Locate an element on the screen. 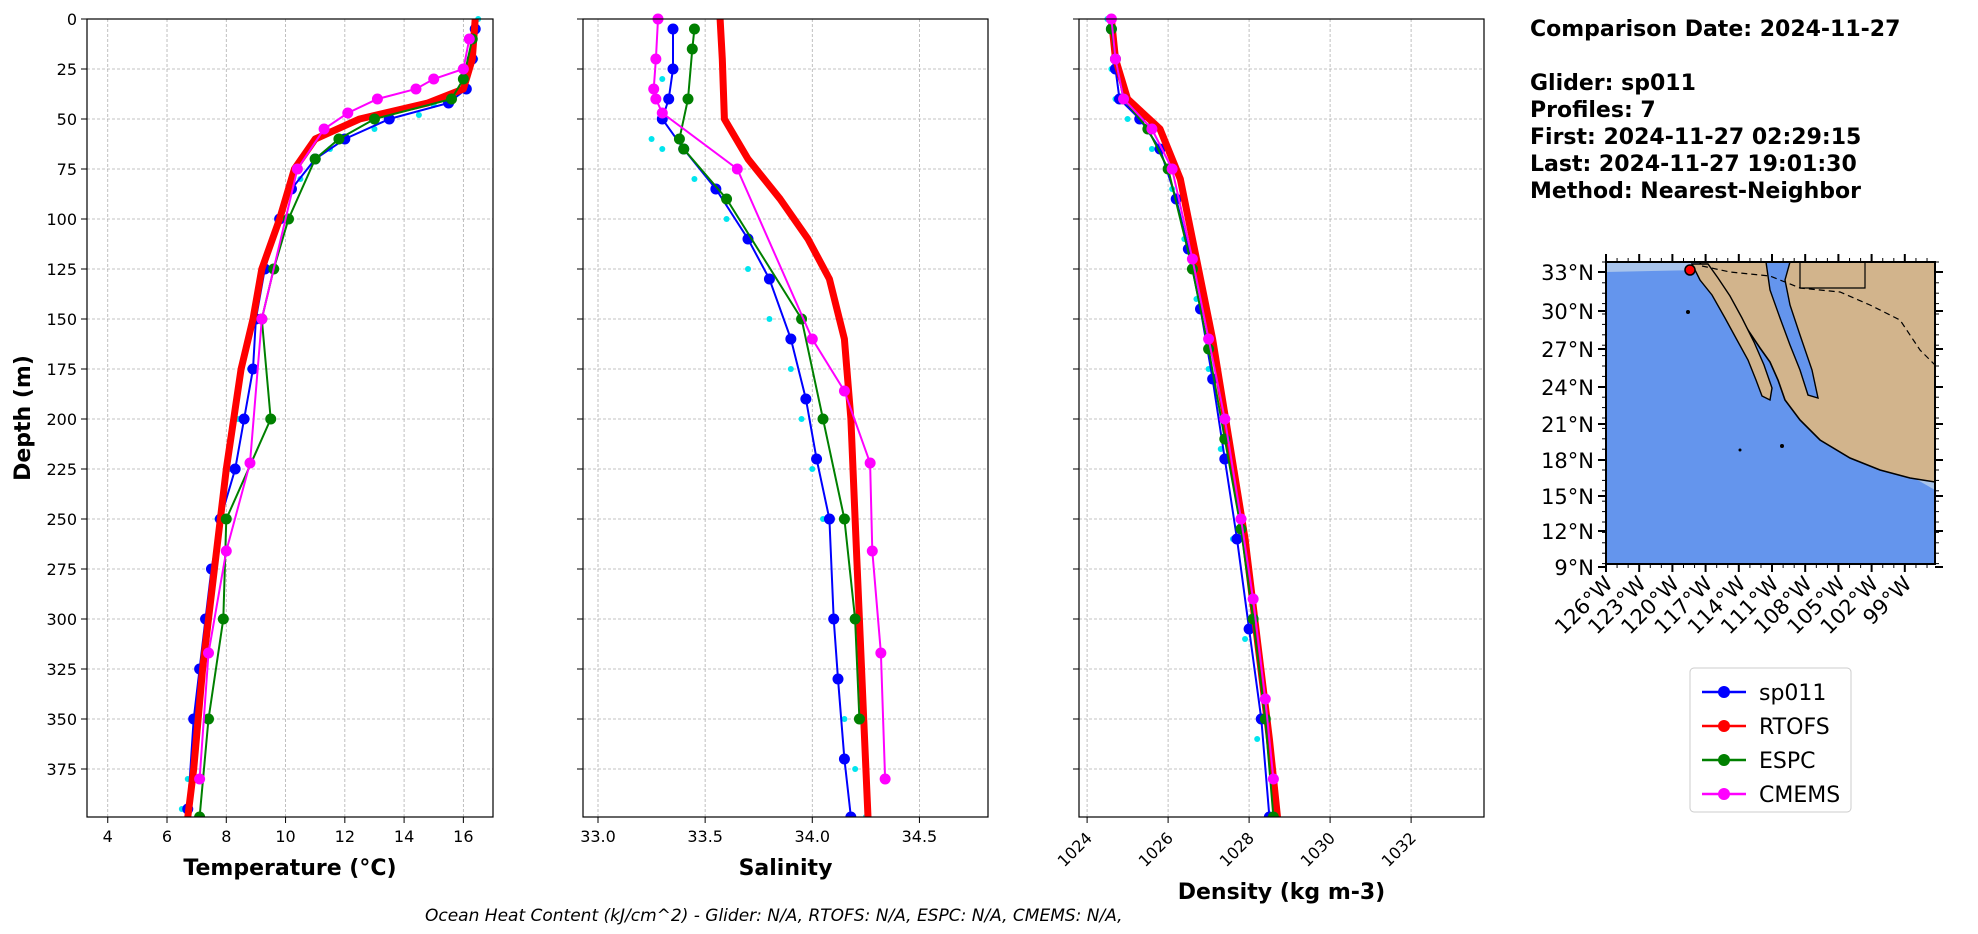  x-tick-label: 8 is located at coordinates (226, 836).